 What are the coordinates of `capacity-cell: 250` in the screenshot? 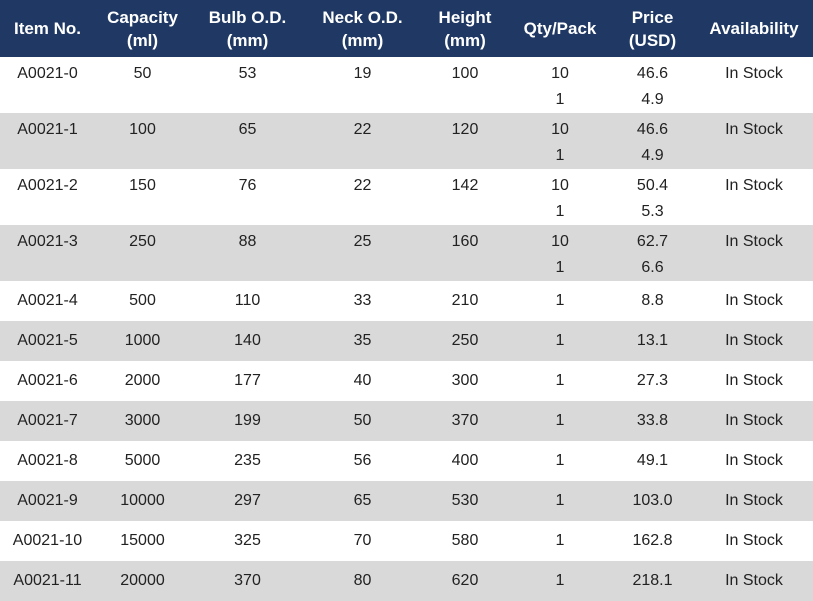 It's located at (142, 241).